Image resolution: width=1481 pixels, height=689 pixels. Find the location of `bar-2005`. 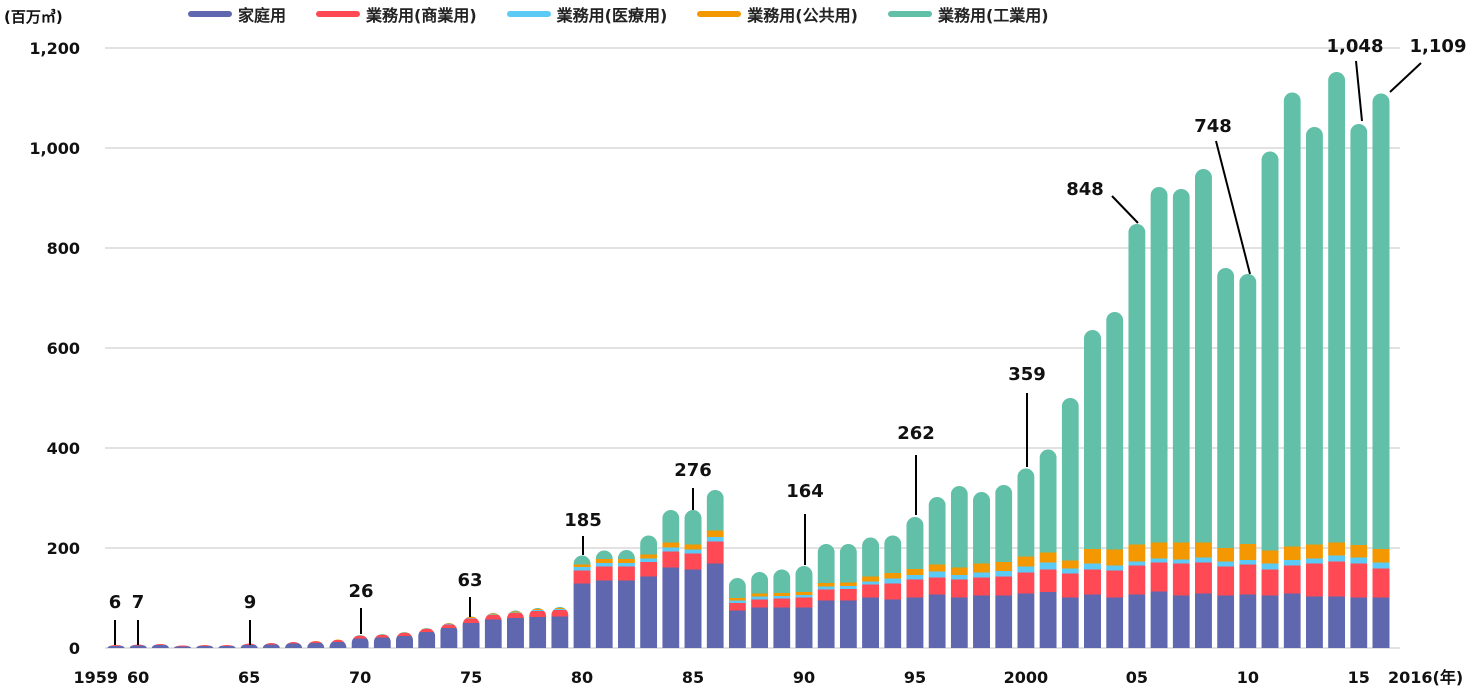

bar-2005 is located at coordinates (1137, 436).